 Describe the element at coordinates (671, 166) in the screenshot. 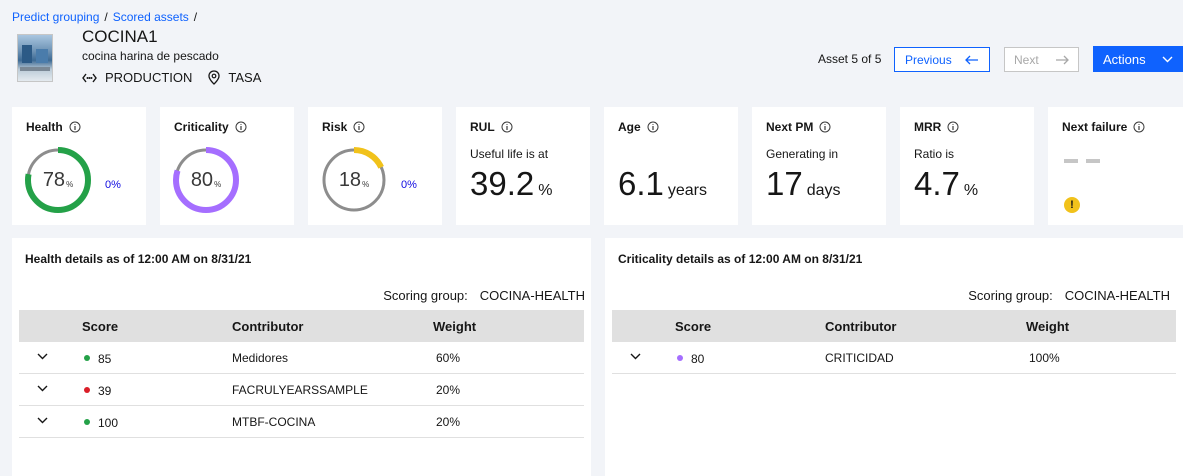

I see `age-card: Age 6.1 years` at that location.